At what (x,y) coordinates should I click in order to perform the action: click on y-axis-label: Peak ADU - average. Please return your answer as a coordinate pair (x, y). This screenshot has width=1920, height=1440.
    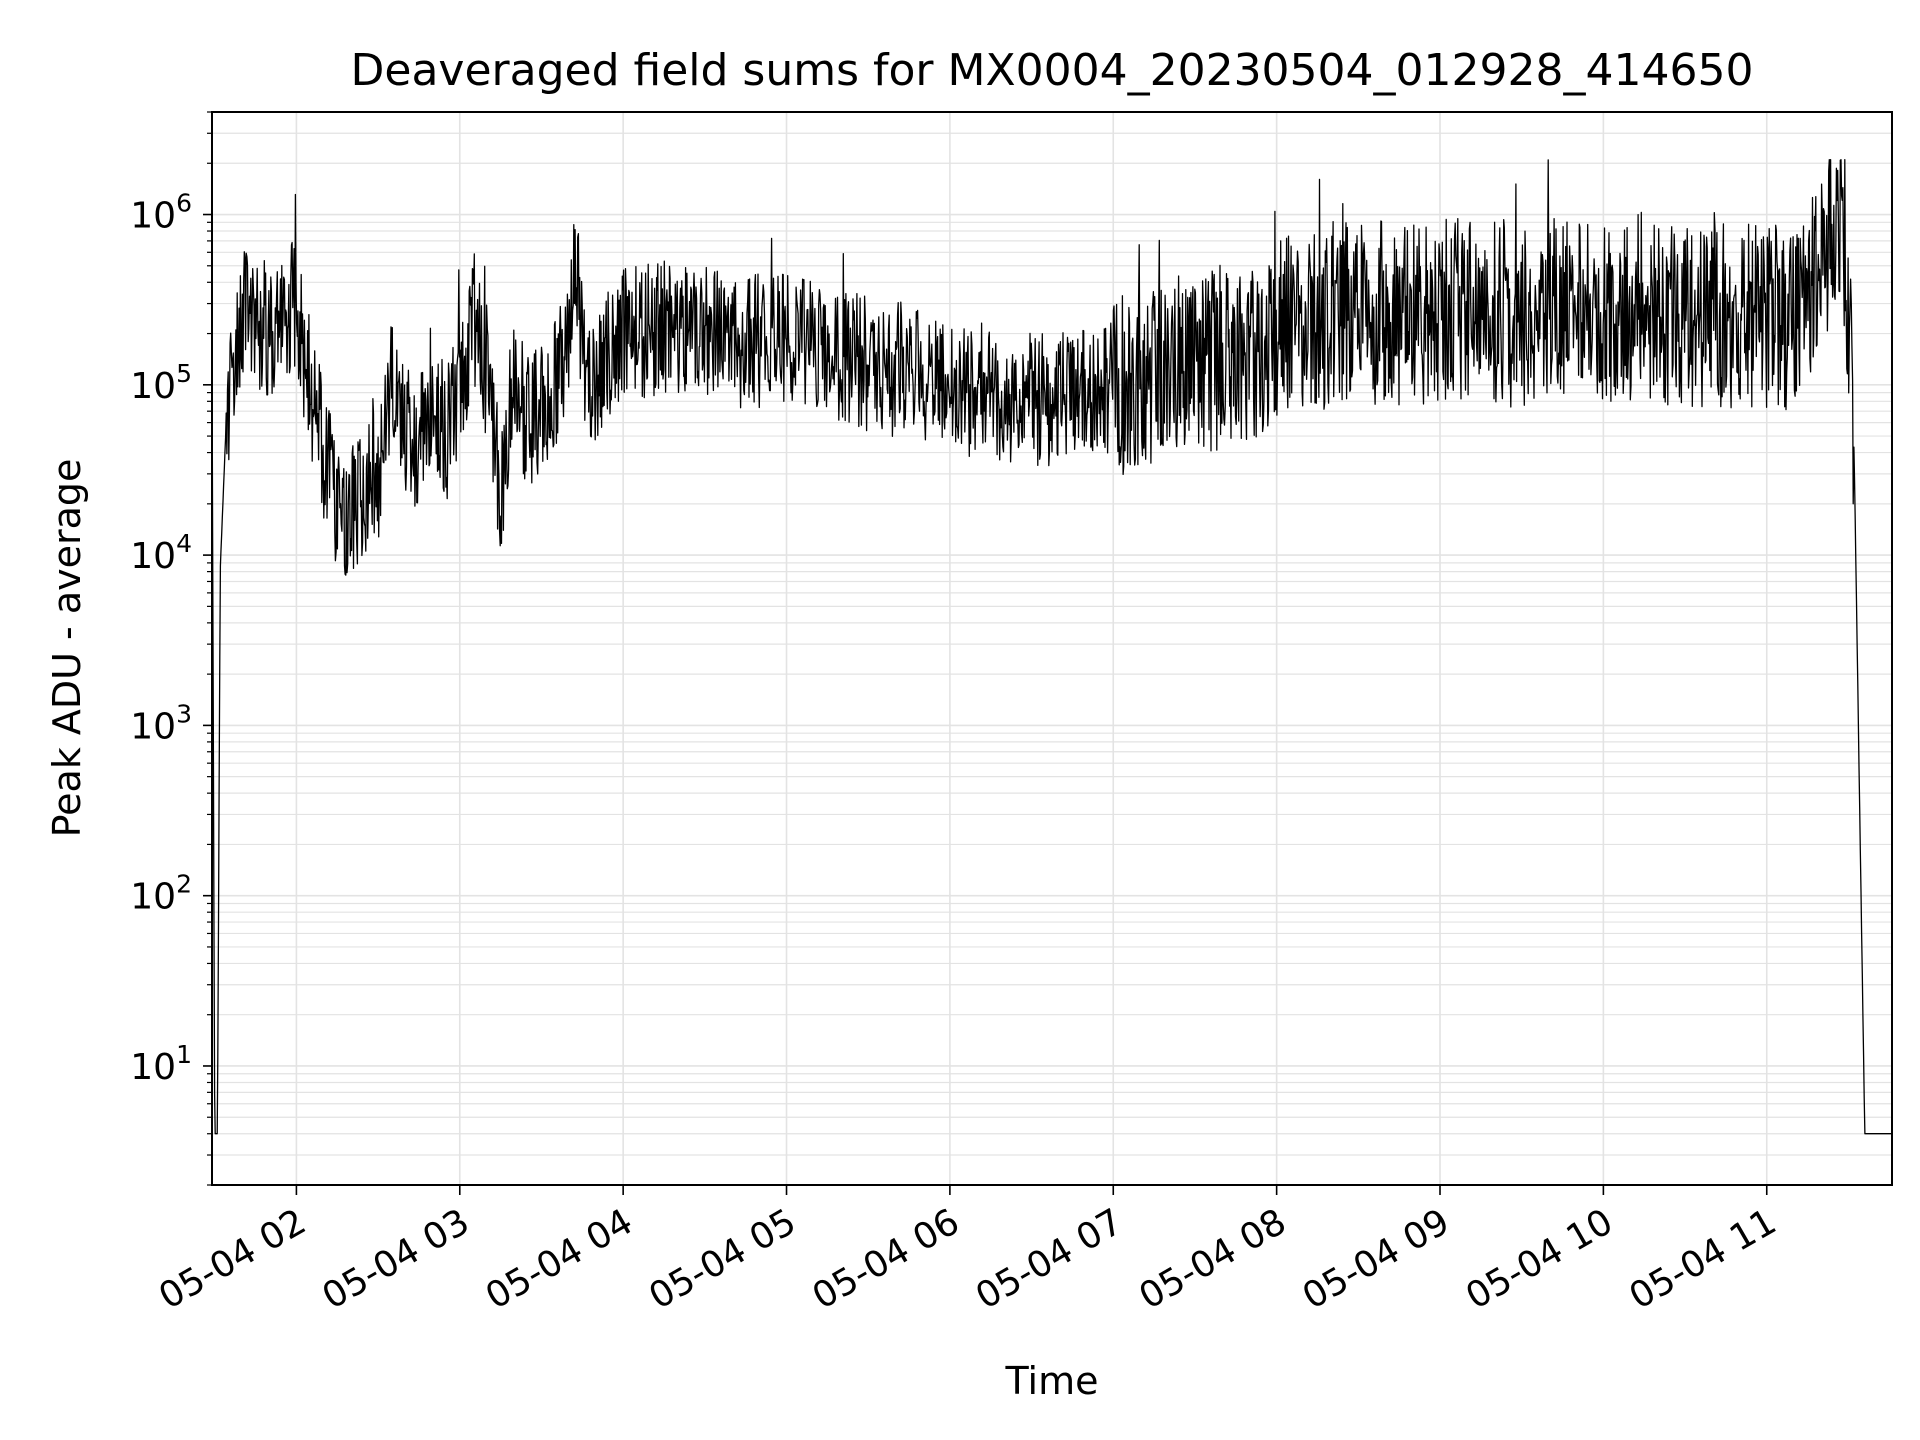
    Looking at the image, I should click on (67, 648).